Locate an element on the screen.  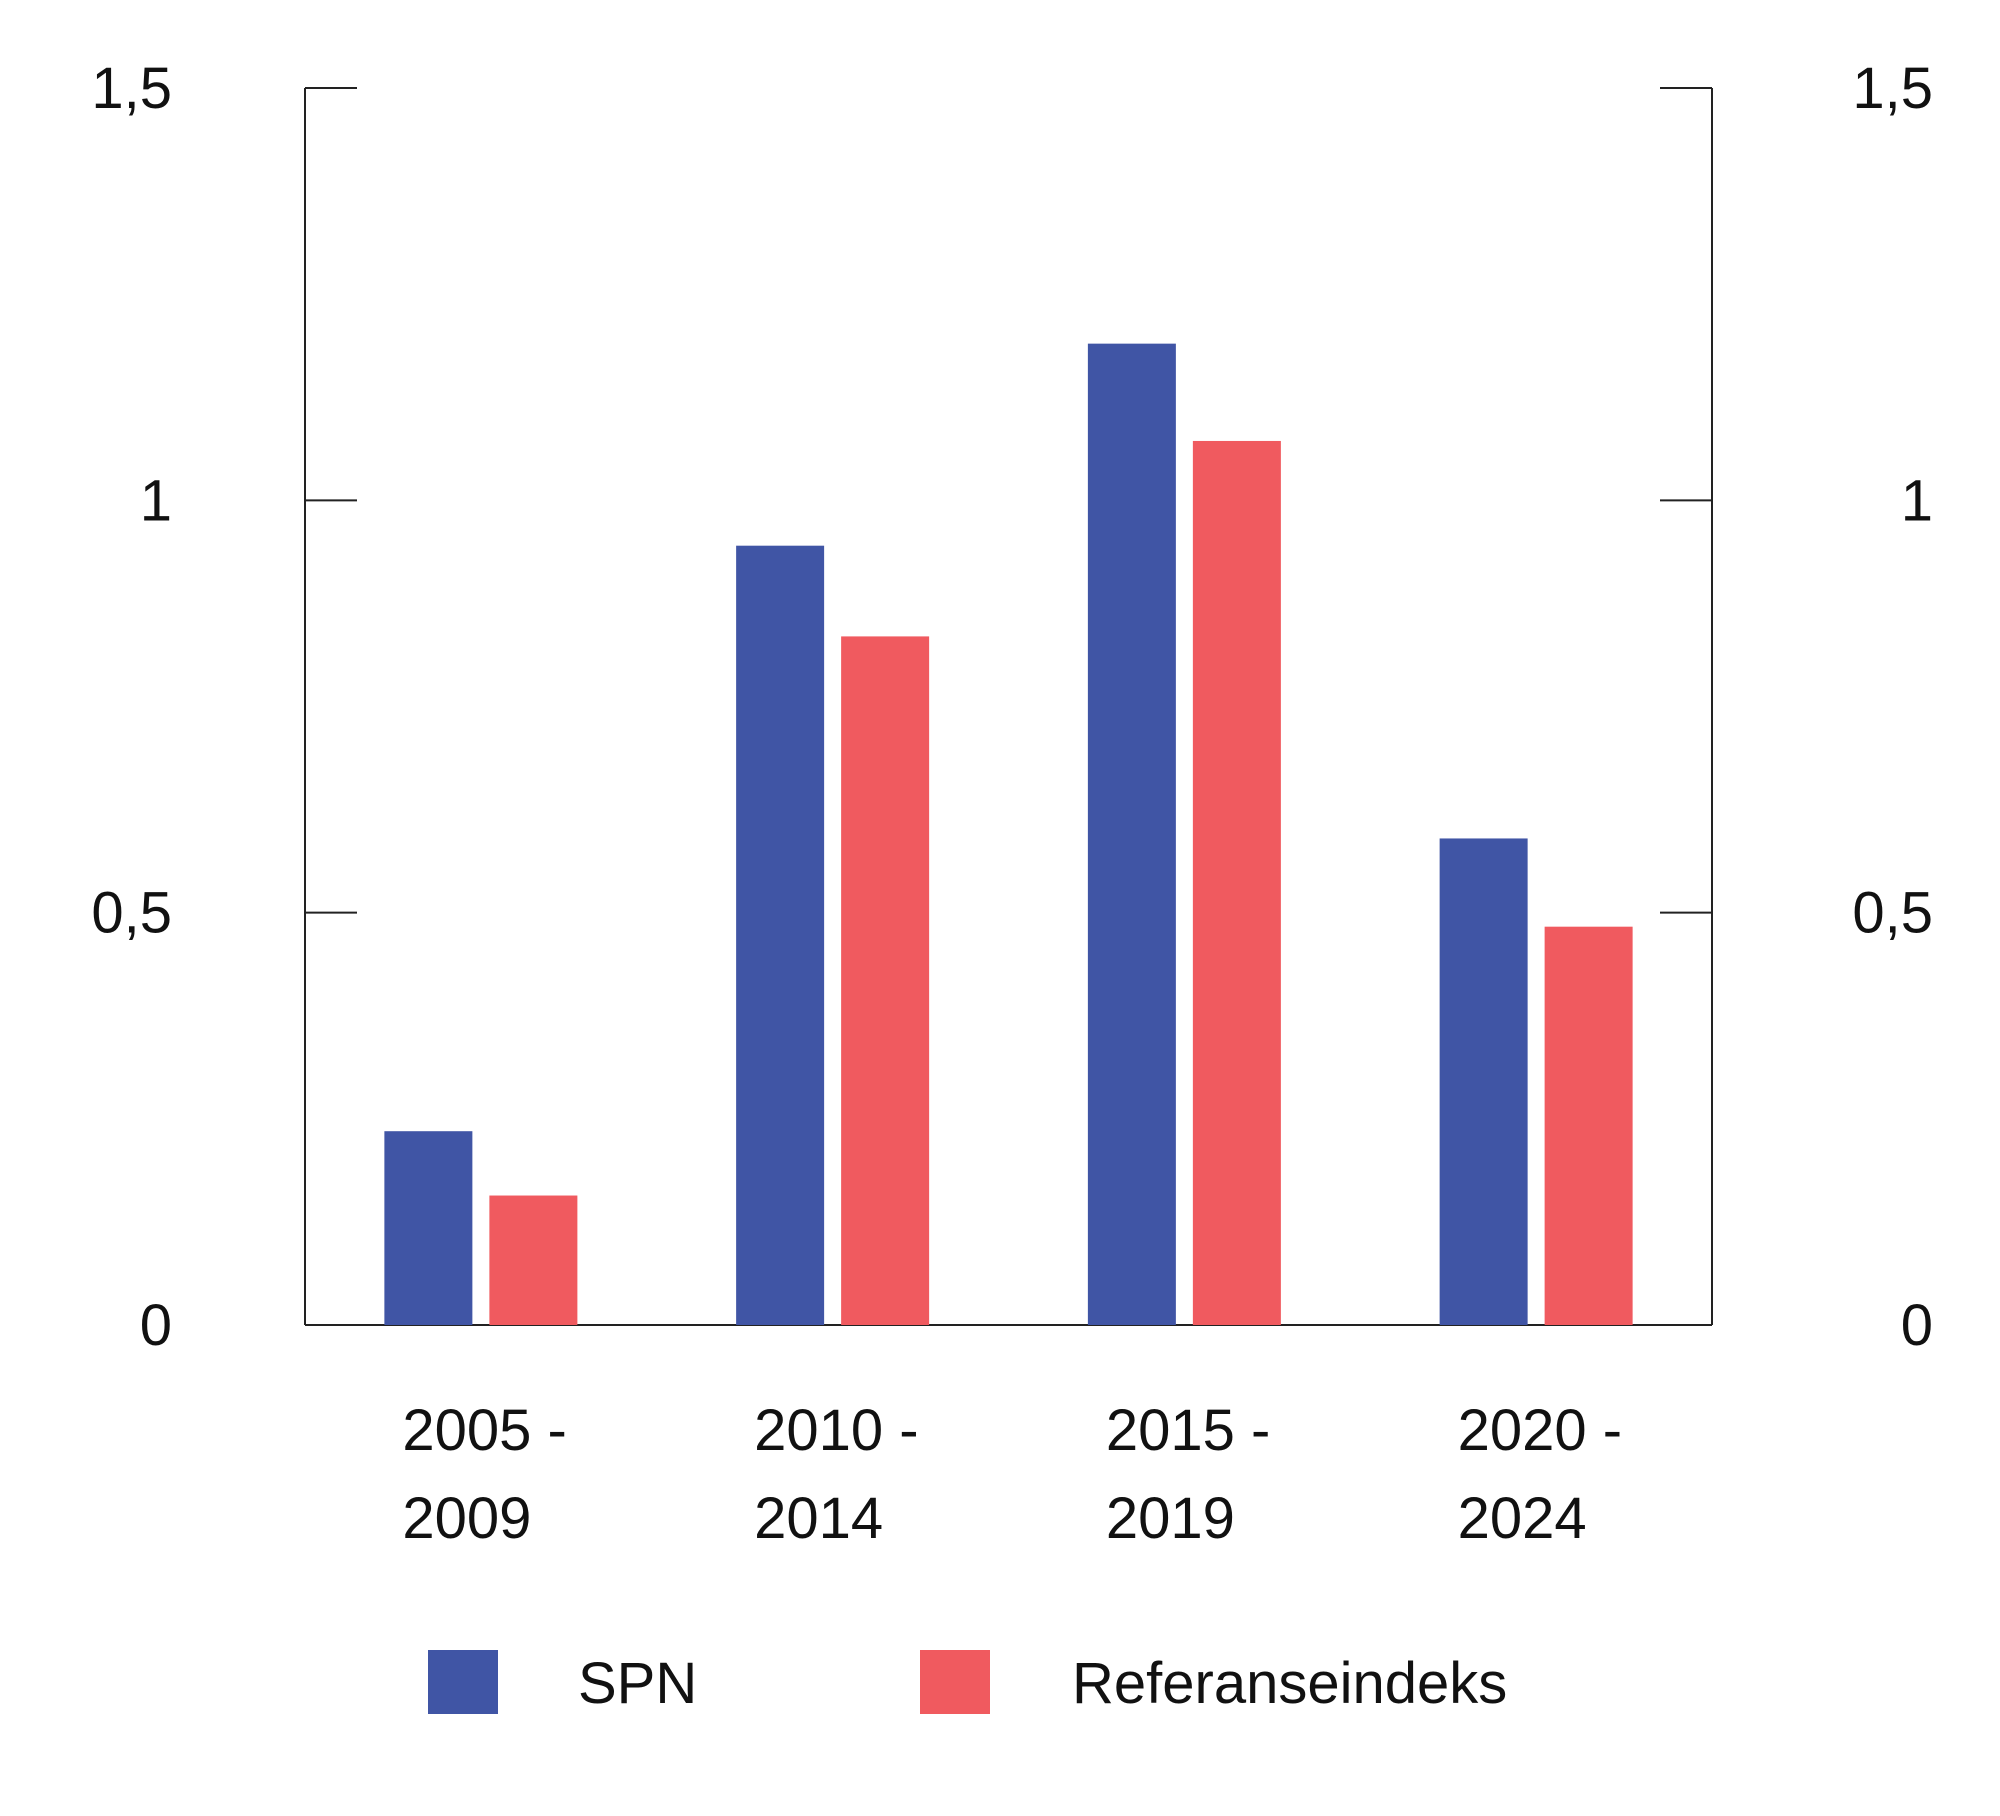
legend-swatch-referanseindeks is located at coordinates (955, 1682).